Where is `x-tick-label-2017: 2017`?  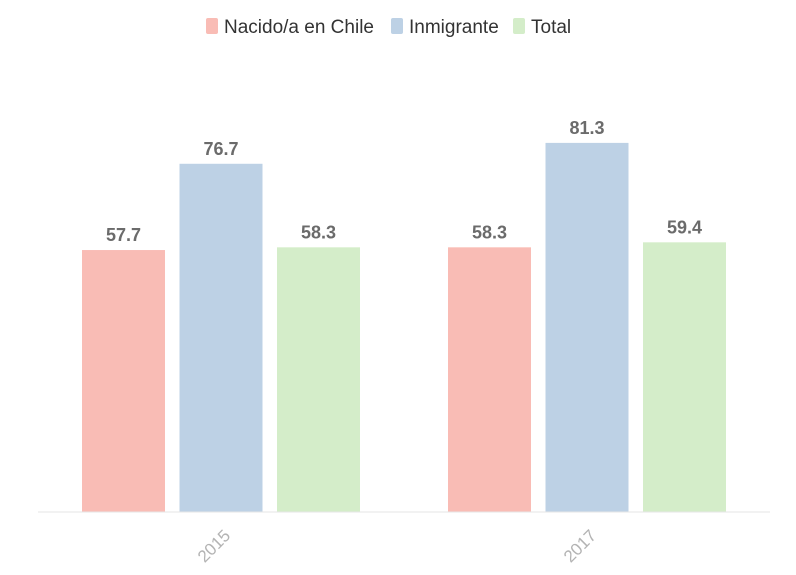
x-tick-label-2017: 2017 is located at coordinates (580, 546).